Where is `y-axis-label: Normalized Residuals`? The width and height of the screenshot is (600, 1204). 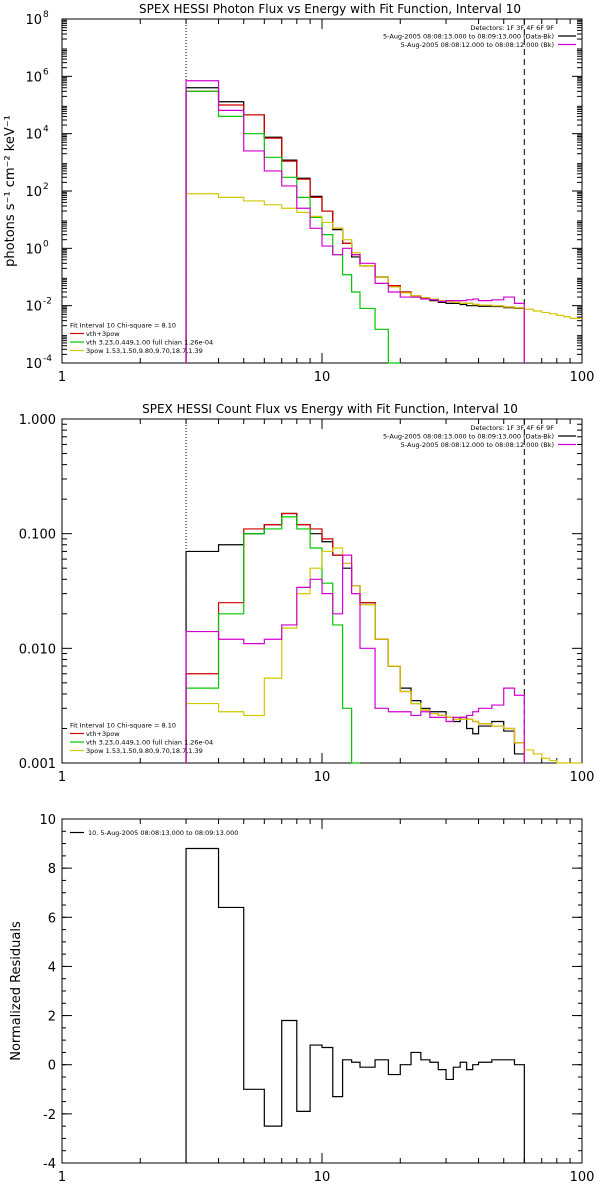
y-axis-label: Normalized Residuals is located at coordinates (16, 991).